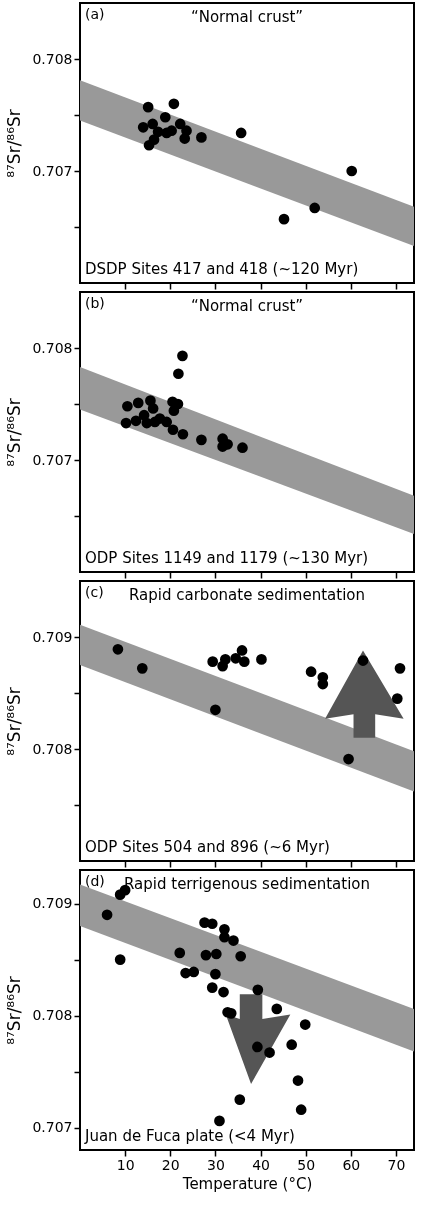 The image size is (427, 1209). What do you see at coordinates (351, 1164) in the screenshot?
I see `x-tick-label: 60` at bounding box center [351, 1164].